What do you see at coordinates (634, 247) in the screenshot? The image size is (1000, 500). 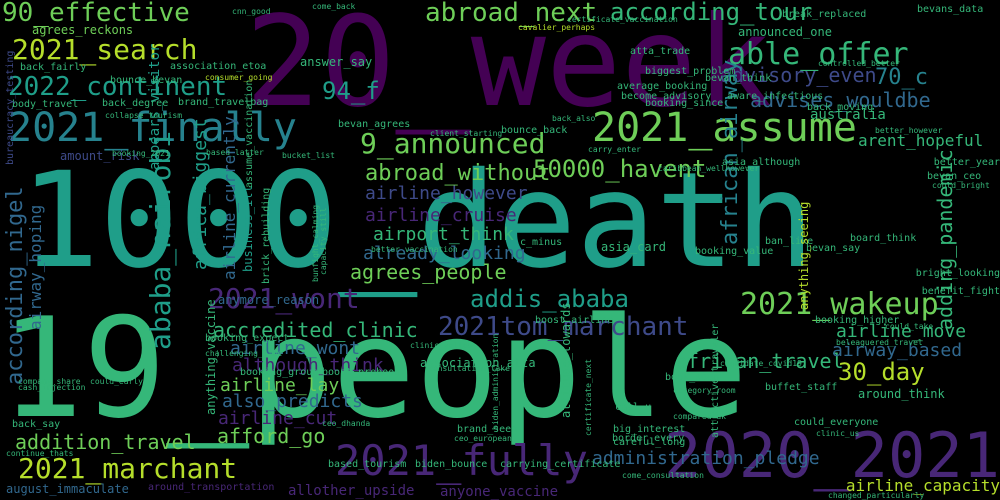 I see `cloud-word: asia_card` at bounding box center [634, 247].